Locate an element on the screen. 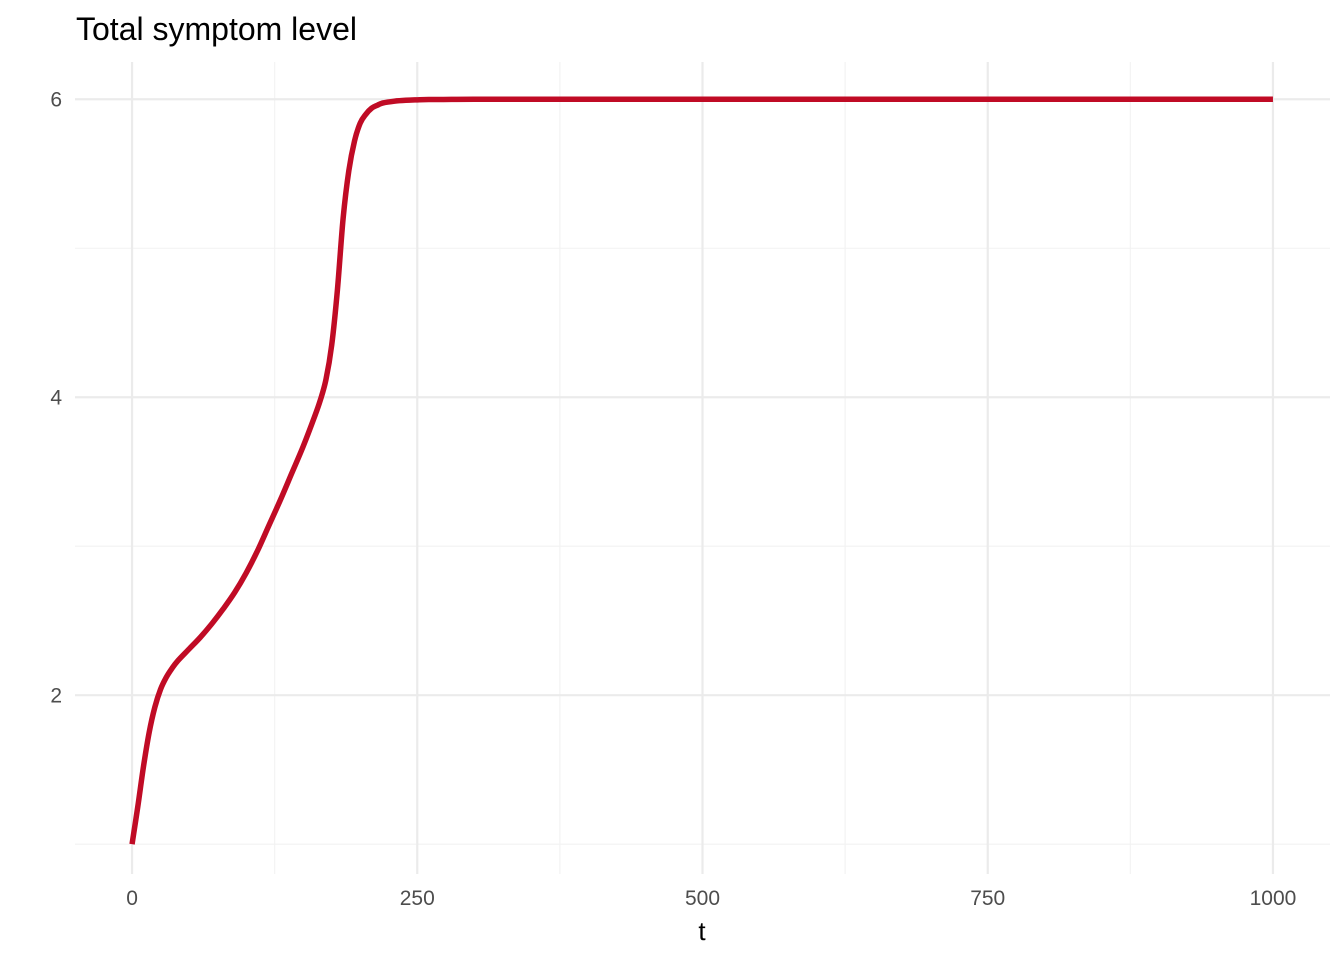 Image resolution: width=1344 pixels, height=960 pixels. x-tick-label: 1000 is located at coordinates (1273, 898).